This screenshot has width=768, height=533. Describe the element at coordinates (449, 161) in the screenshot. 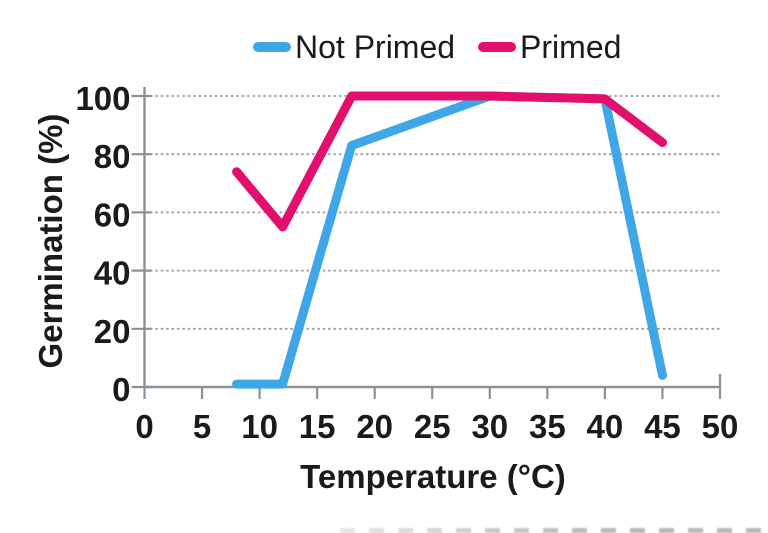

I see `series-line-primed` at that location.